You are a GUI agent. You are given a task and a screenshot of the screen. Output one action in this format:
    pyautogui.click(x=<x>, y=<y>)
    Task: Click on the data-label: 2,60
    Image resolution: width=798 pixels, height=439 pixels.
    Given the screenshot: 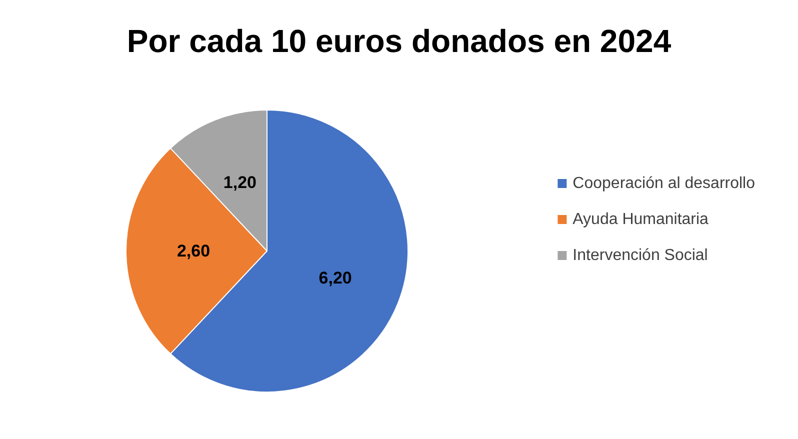 What is the action you would take?
    pyautogui.click(x=193, y=251)
    